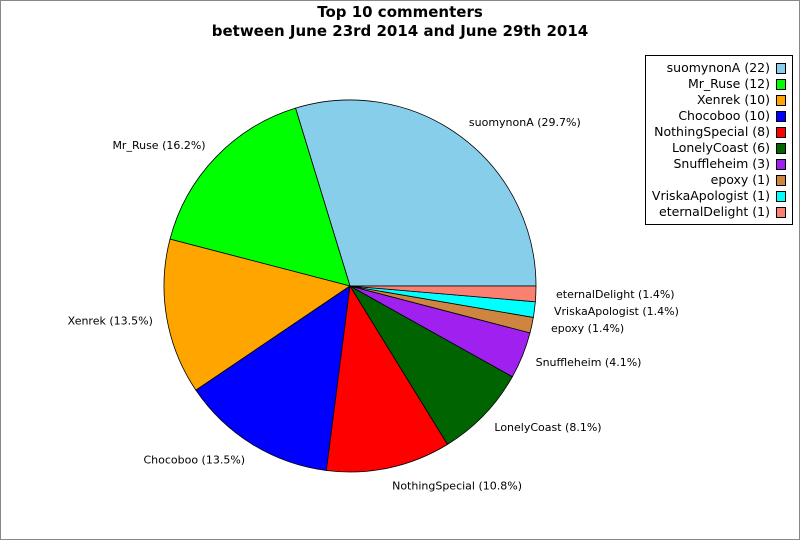 The height and width of the screenshot is (540, 800). I want to click on legend-label: VriskaApologist (1), so click(710, 195).